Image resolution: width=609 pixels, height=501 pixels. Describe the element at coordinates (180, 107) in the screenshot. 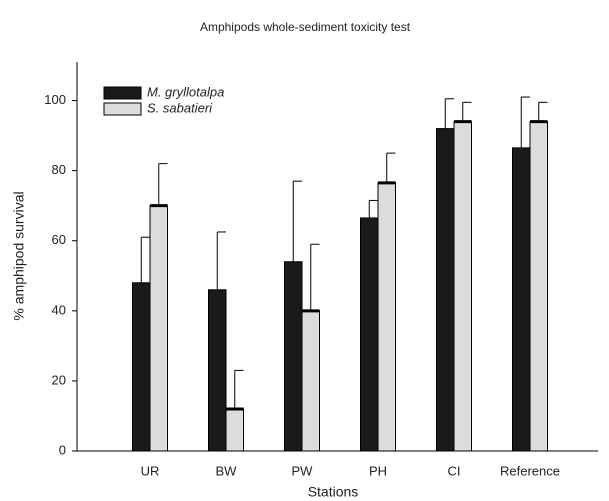

I see `legend-label: S. sabatieri` at that location.